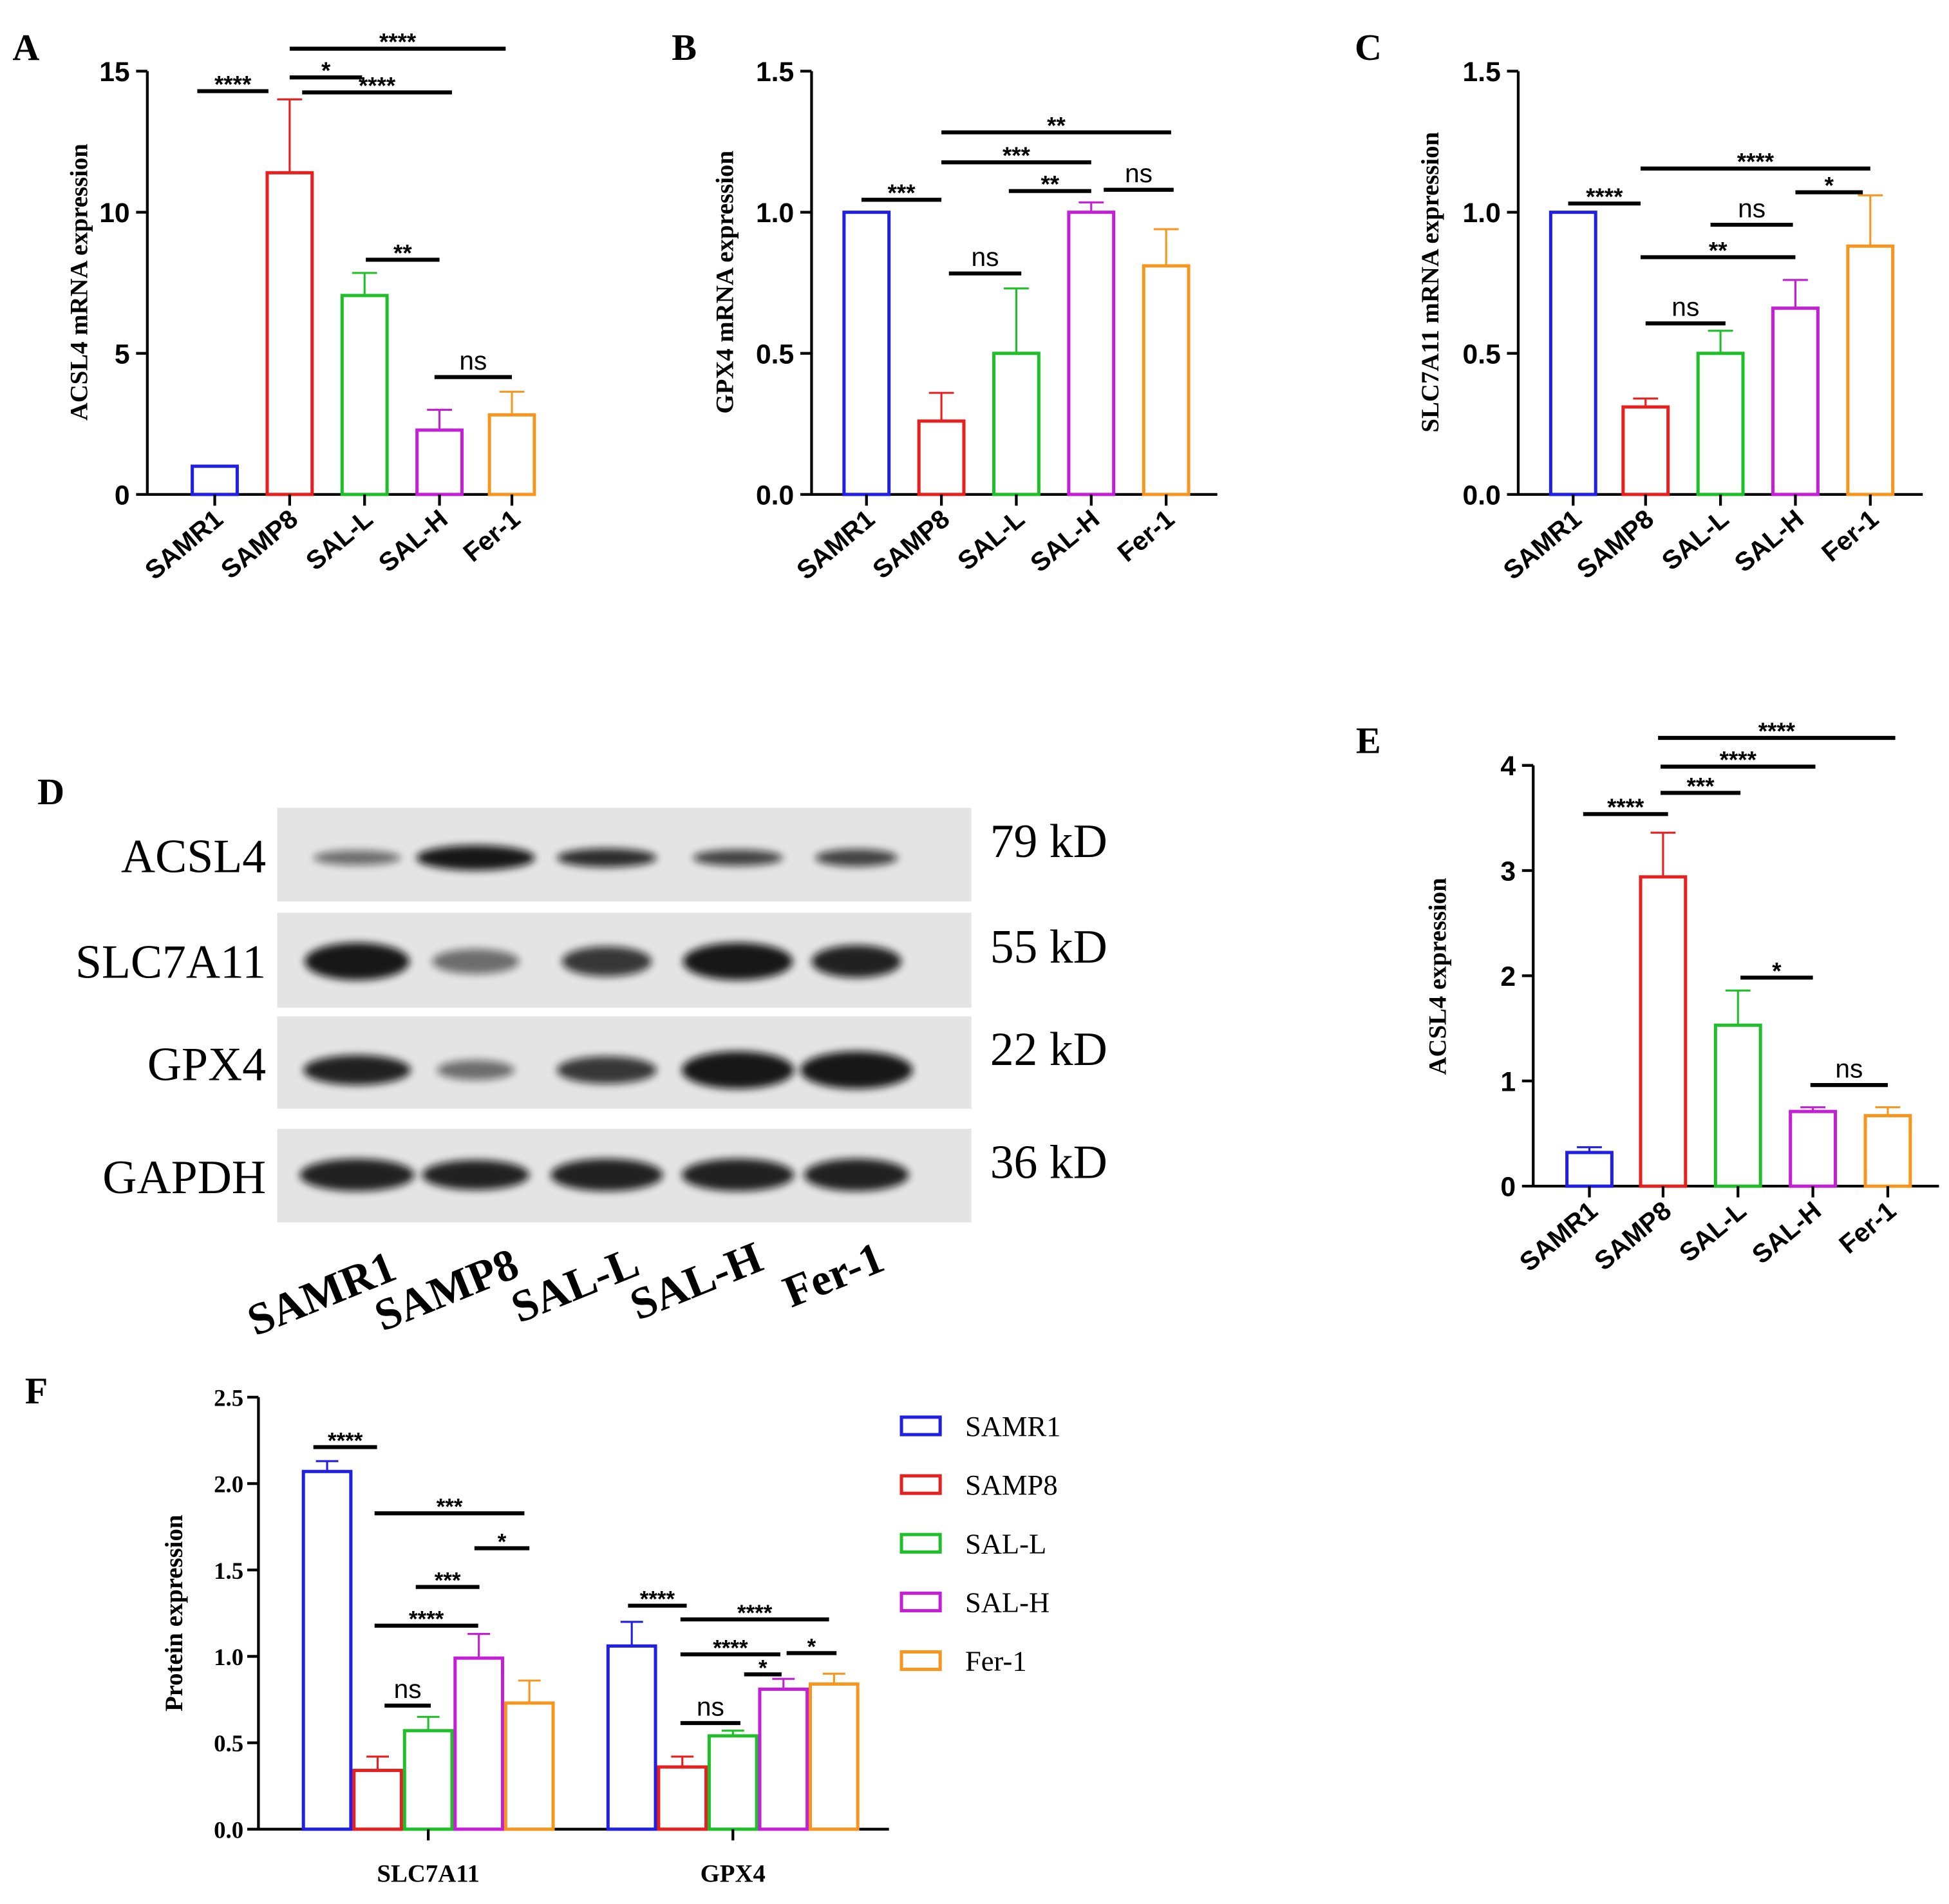 The height and width of the screenshot is (1904, 1949). What do you see at coordinates (1508, 871) in the screenshot?
I see `y-tick-label: 3` at bounding box center [1508, 871].